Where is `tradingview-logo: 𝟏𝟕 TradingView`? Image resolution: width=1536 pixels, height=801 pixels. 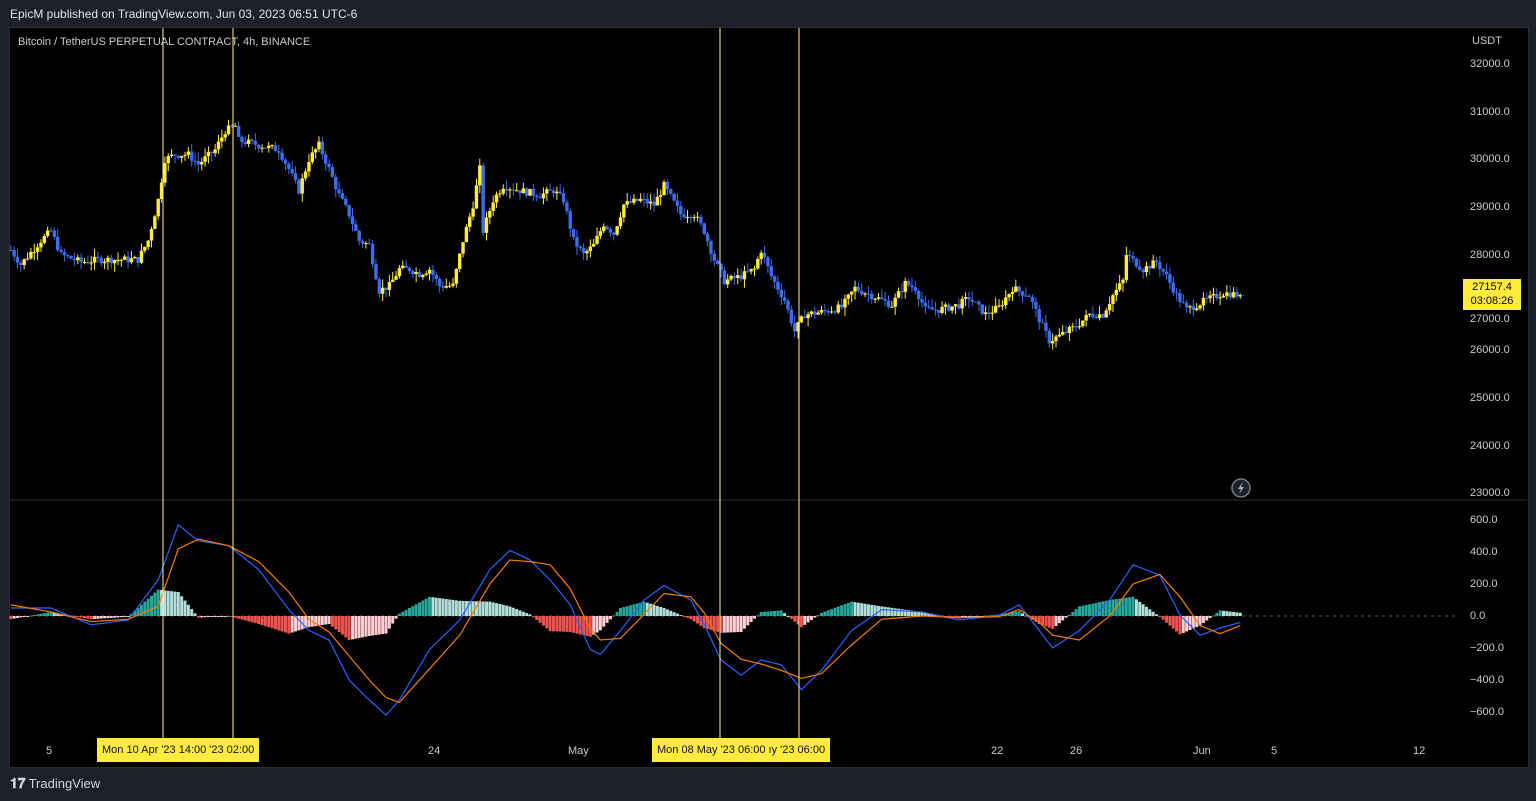
tradingview-logo: 𝟏𝟕 TradingView is located at coordinates (55, 783).